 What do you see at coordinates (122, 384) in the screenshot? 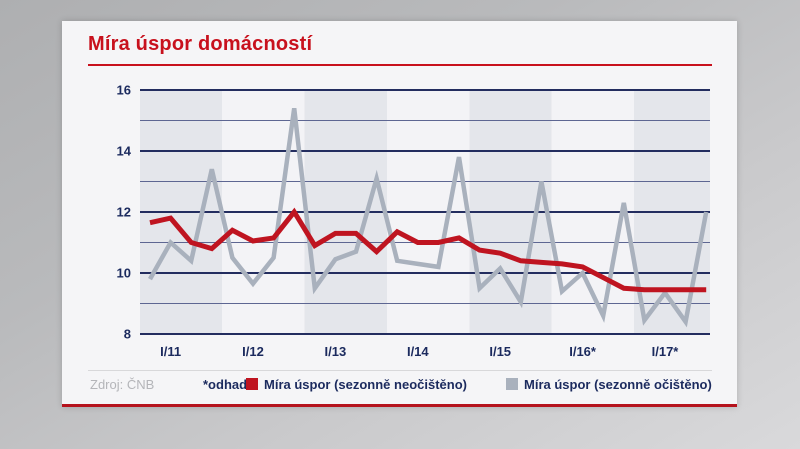
I see `source-label: Zdroj: ČNB` at bounding box center [122, 384].